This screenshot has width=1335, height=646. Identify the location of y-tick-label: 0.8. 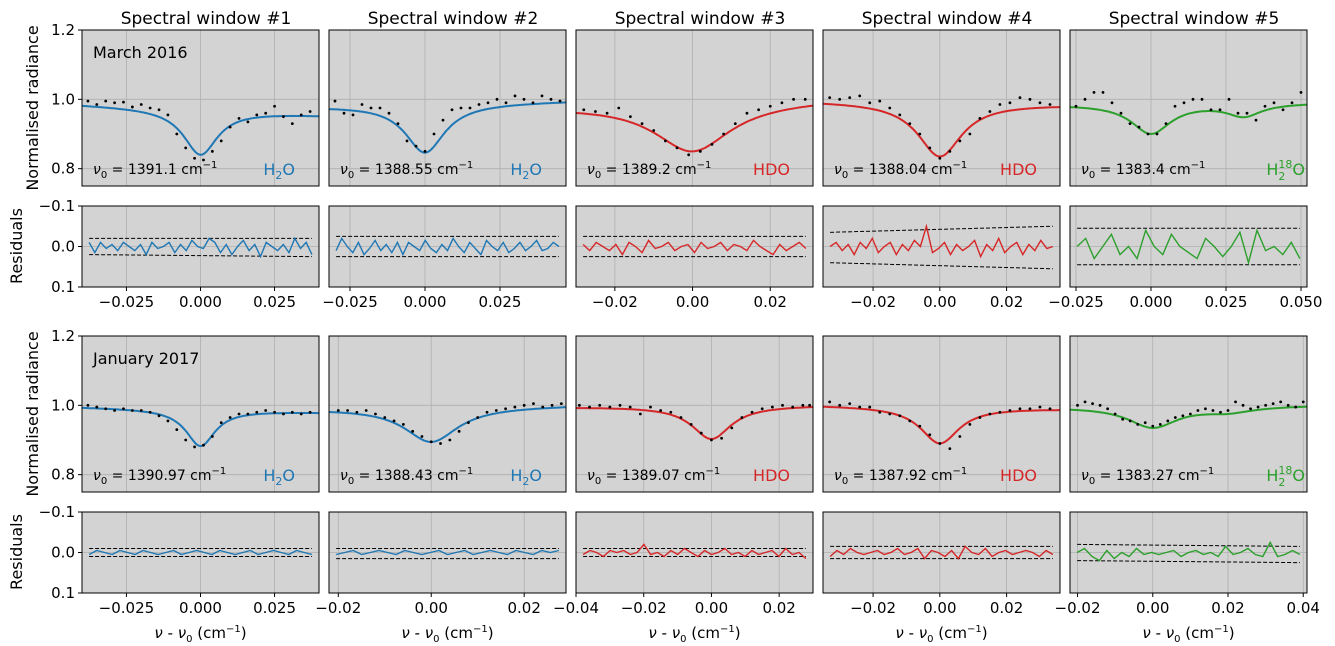
(63, 475).